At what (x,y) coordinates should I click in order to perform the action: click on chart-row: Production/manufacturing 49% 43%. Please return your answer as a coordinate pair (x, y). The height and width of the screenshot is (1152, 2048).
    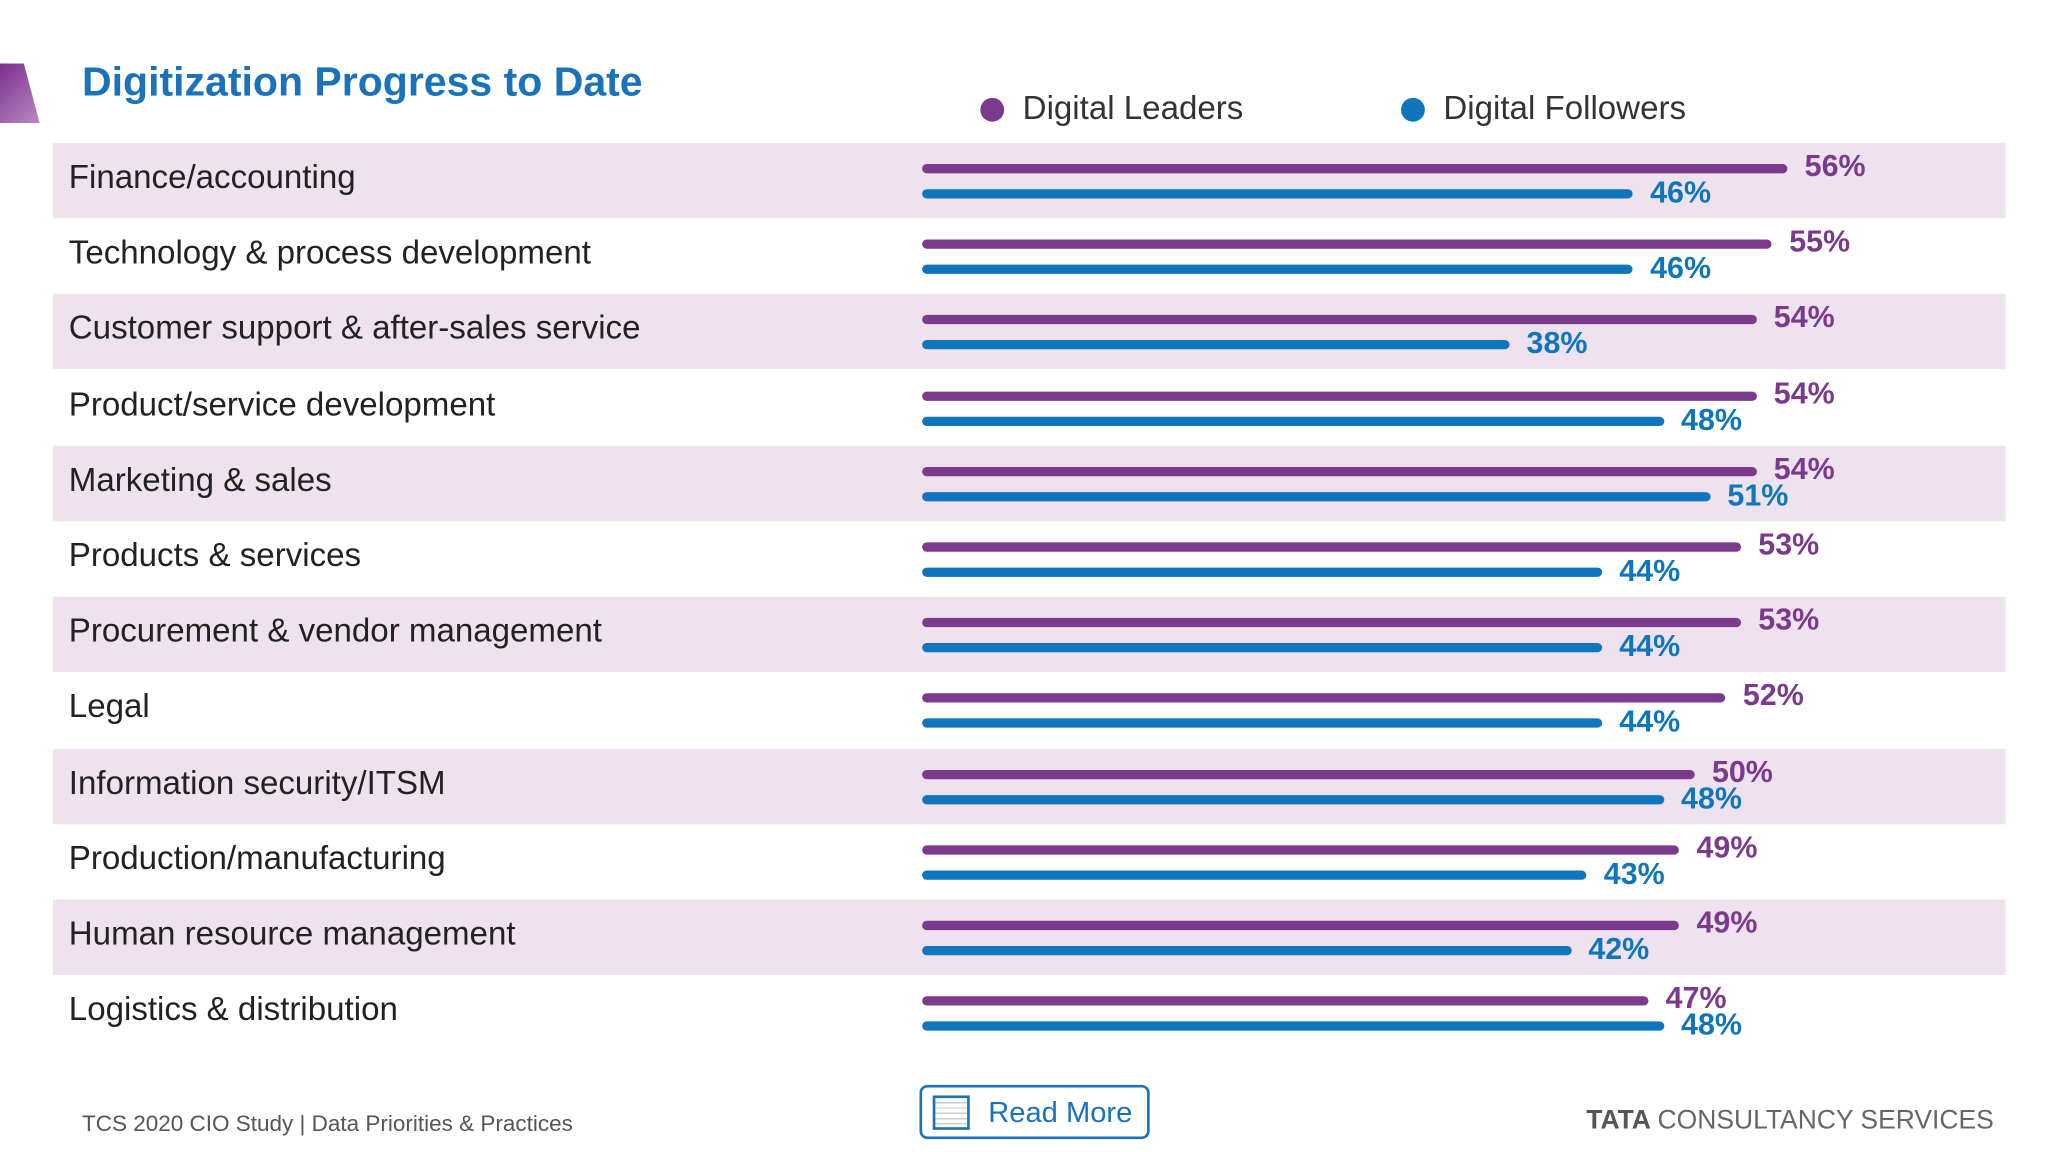
    Looking at the image, I should click on (1029, 861).